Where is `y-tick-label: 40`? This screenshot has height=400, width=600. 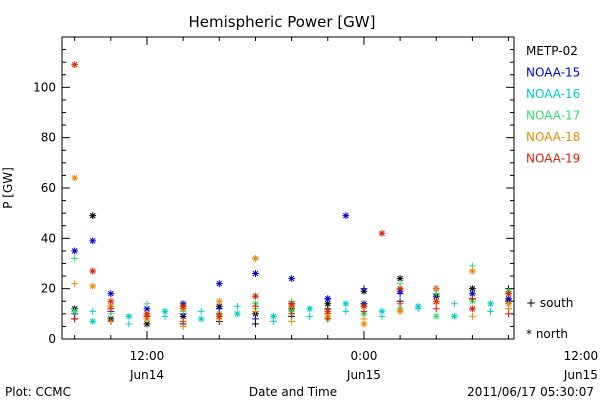 y-tick-label: 40 is located at coordinates (48, 238).